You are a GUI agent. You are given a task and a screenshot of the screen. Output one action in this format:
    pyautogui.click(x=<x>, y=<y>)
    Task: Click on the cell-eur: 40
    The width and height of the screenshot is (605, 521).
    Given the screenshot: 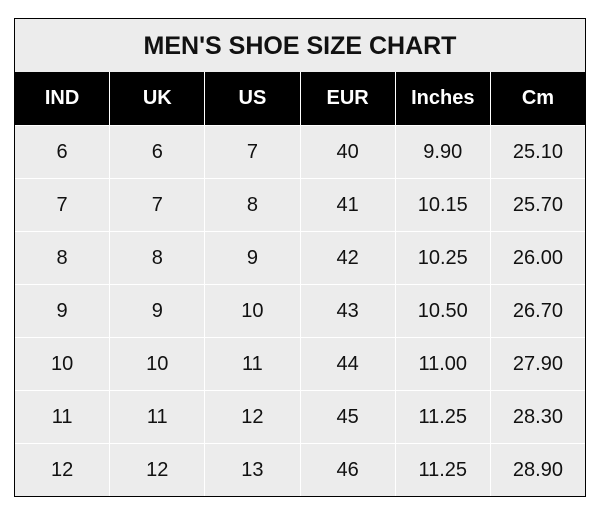 What is the action you would take?
    pyautogui.click(x=347, y=152)
    